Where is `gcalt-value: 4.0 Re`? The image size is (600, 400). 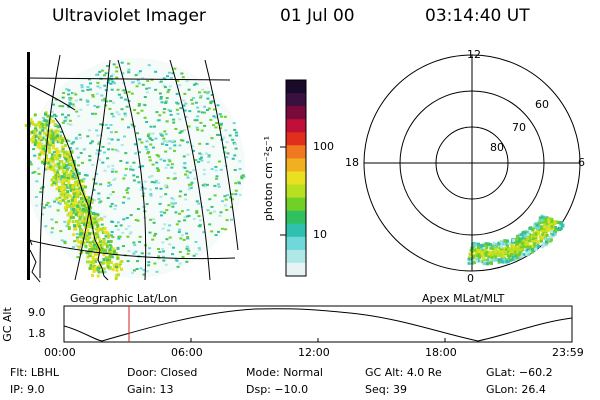 gcalt-value: 4.0 Re is located at coordinates (424, 372).